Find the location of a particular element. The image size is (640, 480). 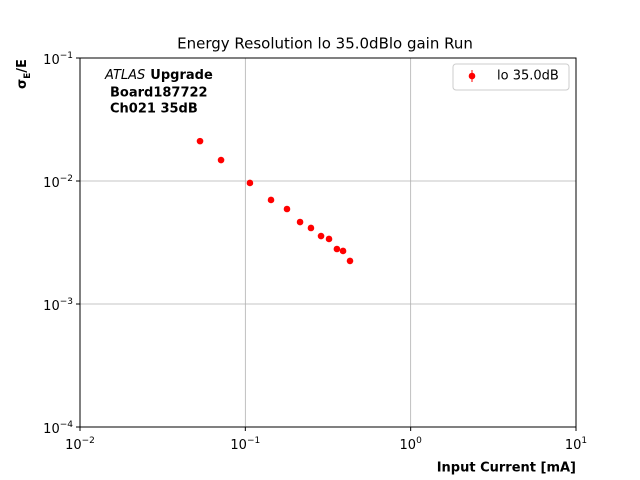

tick-label: 10⁰ is located at coordinates (411, 444).